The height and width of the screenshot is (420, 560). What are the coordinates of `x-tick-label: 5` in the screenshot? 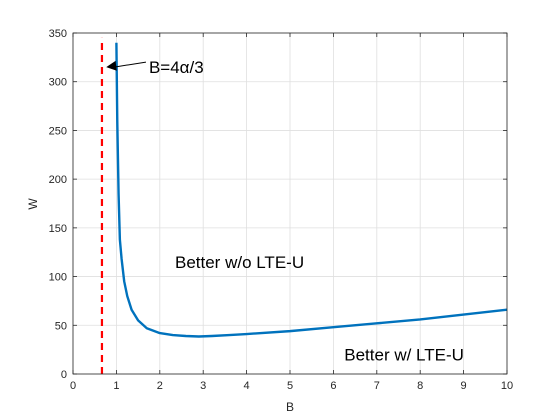 It's located at (290, 386).